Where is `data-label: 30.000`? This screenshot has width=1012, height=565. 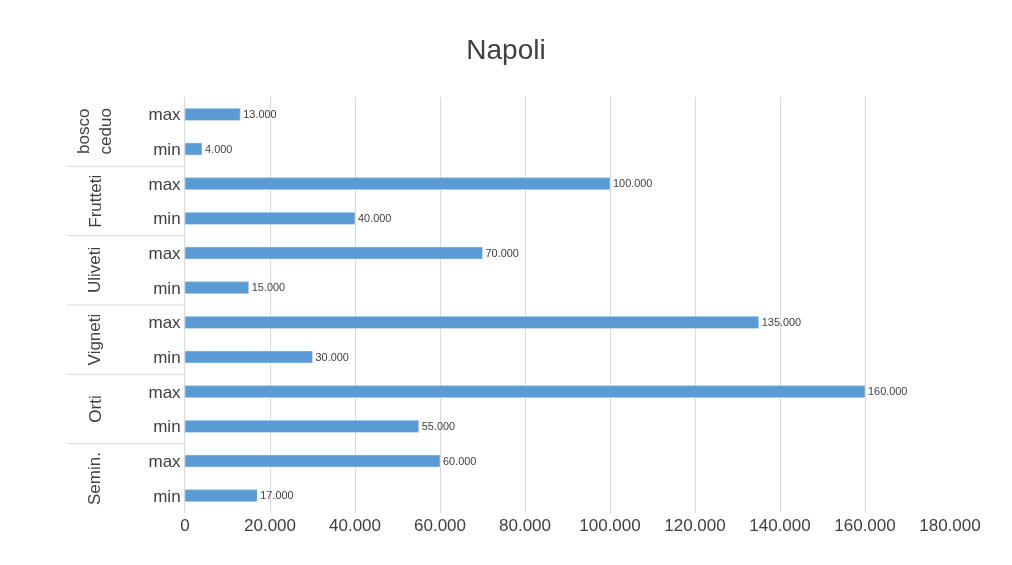
data-label: 30.000 is located at coordinates (332, 356).